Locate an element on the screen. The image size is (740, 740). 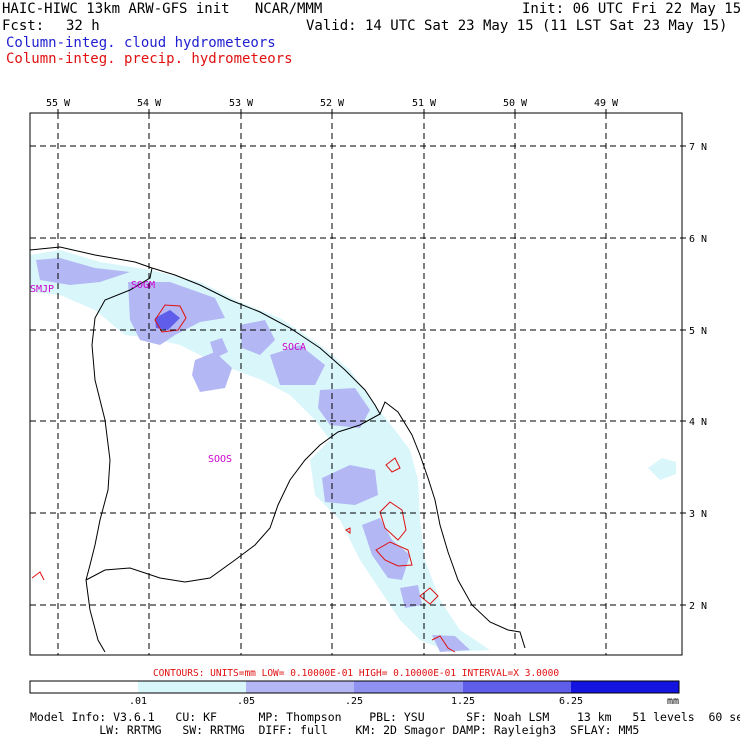
colorbar-tick-1: .05 is located at coordinates (246, 701).